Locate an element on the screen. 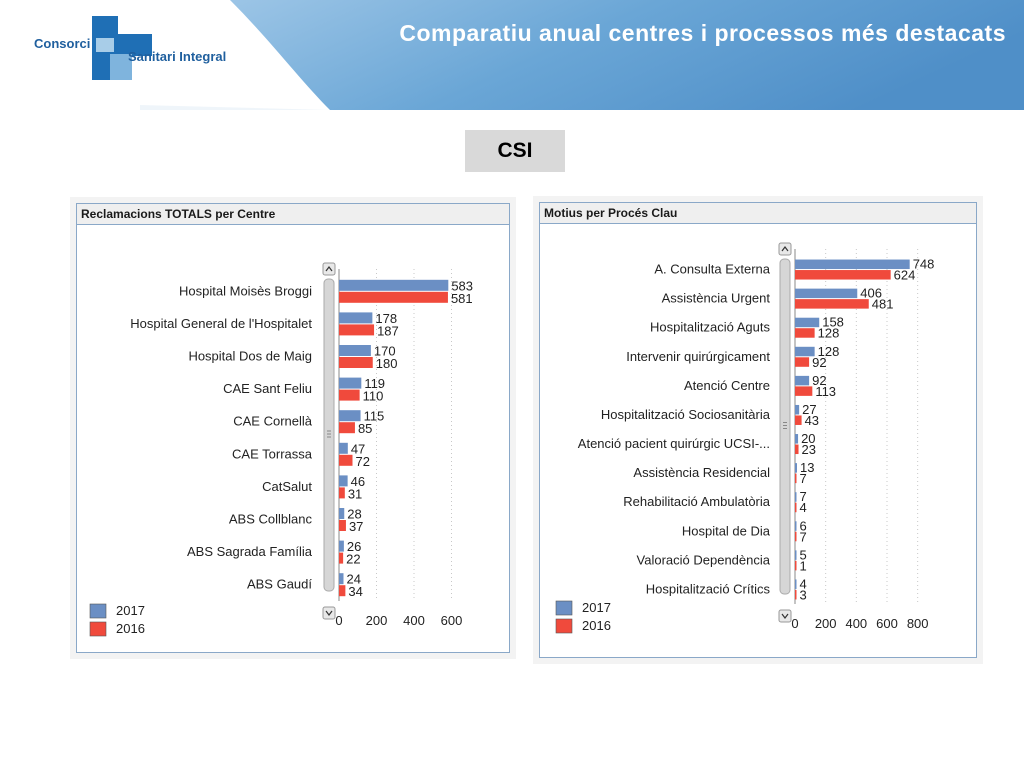  data-label-2017: 5 is located at coordinates (803, 554).